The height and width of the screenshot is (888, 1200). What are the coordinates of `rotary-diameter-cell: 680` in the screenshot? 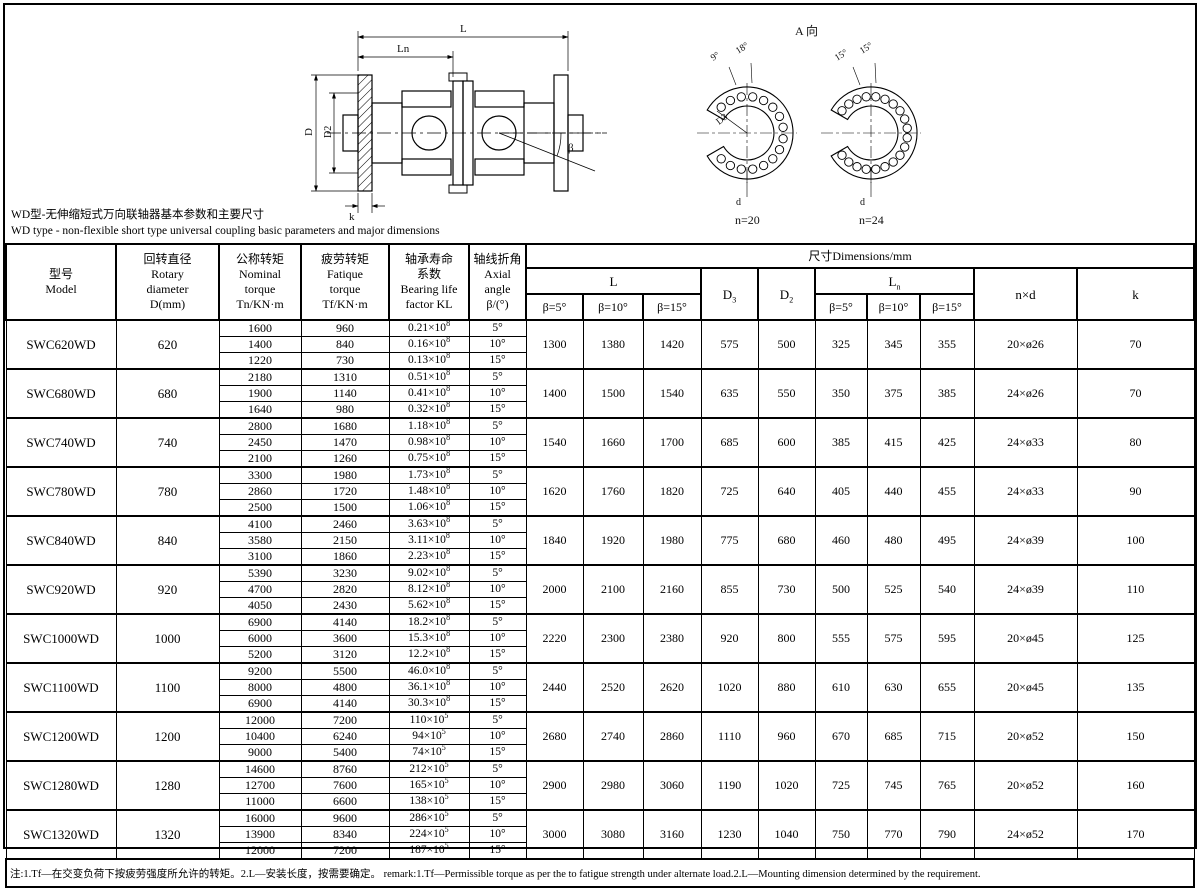 It's located at (167, 393).